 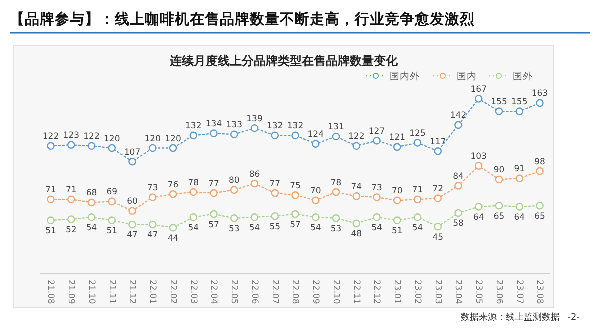 I want to click on x-tick-label: 23.08, so click(x=539, y=292).